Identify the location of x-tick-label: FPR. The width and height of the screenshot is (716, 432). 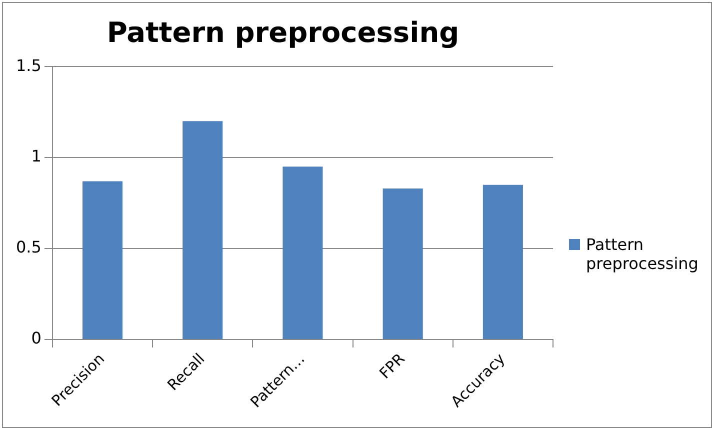
(392, 366).